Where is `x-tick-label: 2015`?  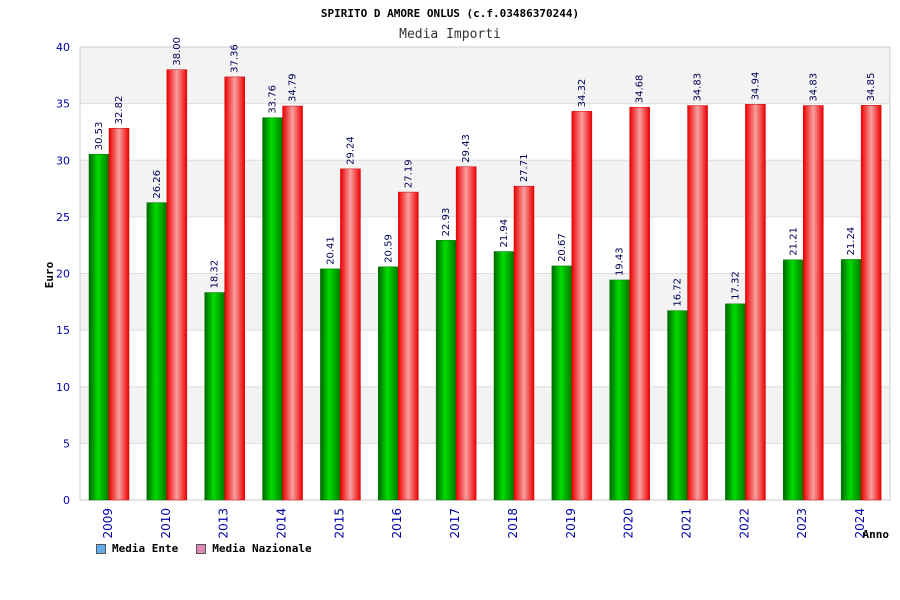
x-tick-label: 2015 is located at coordinates (339, 523).